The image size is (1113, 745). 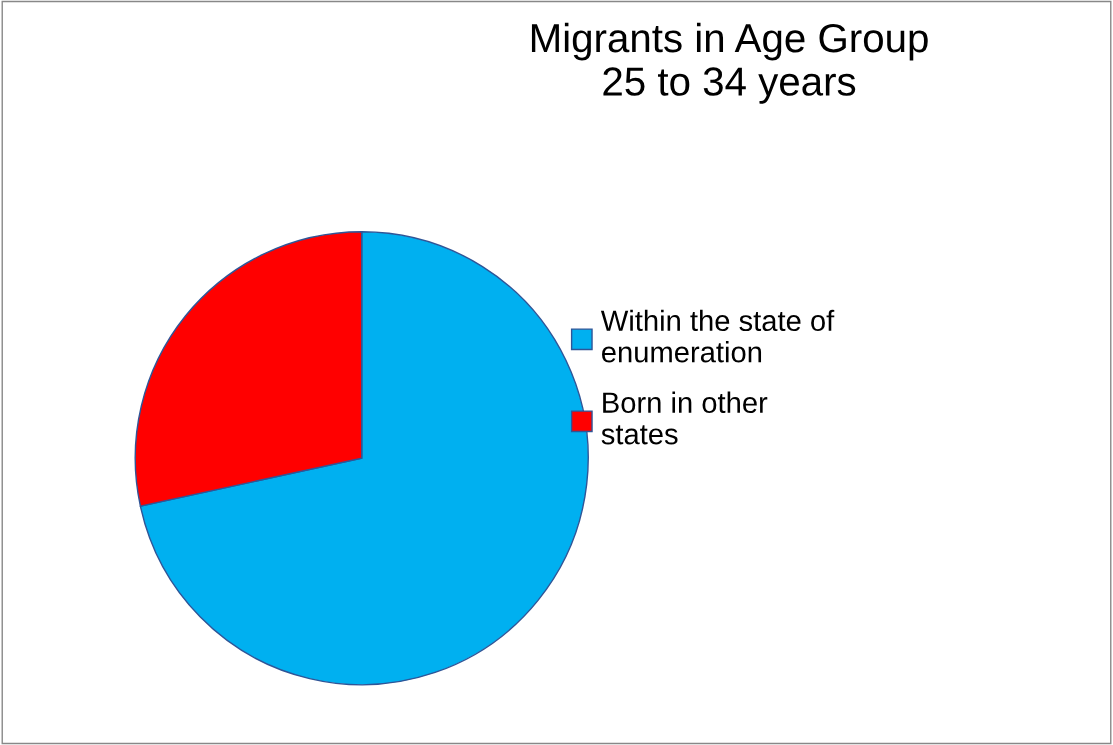 I want to click on chart-title: Migrants in Age Group 25 to 34 years, so click(x=729, y=63).